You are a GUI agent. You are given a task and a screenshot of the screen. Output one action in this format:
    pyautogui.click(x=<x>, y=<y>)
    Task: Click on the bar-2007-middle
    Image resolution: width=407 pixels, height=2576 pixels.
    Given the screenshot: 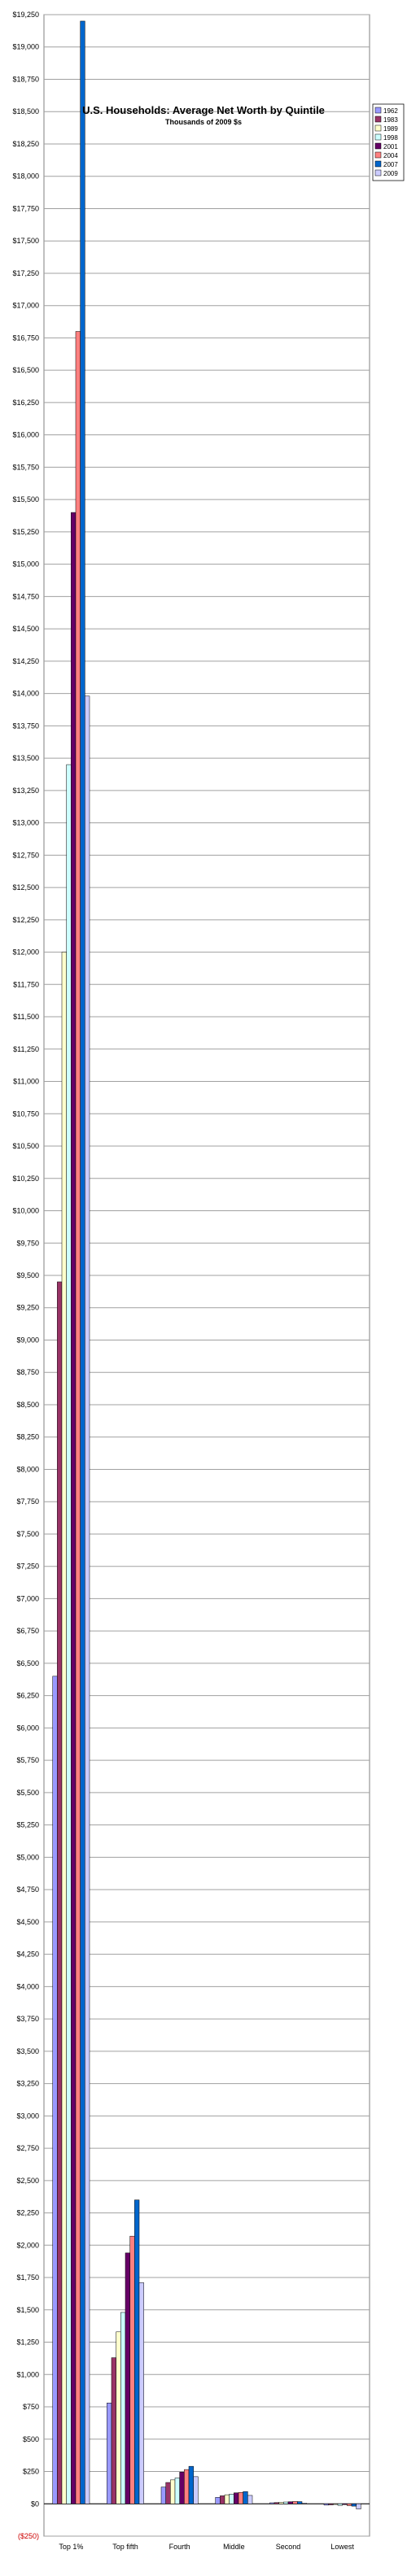 What is the action you would take?
    pyautogui.click(x=245, y=2497)
    